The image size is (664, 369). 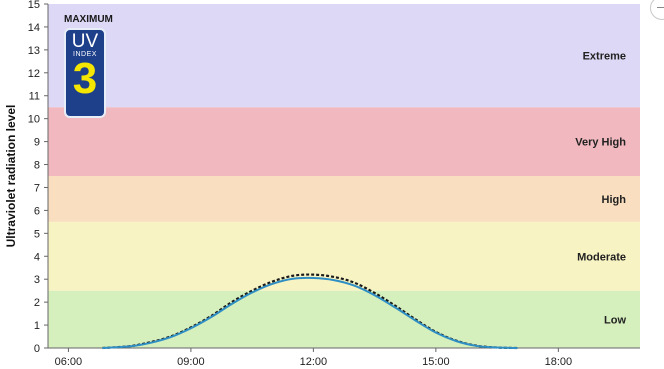 What do you see at coordinates (37, 349) in the screenshot?
I see `y-tick-label: 0` at bounding box center [37, 349].